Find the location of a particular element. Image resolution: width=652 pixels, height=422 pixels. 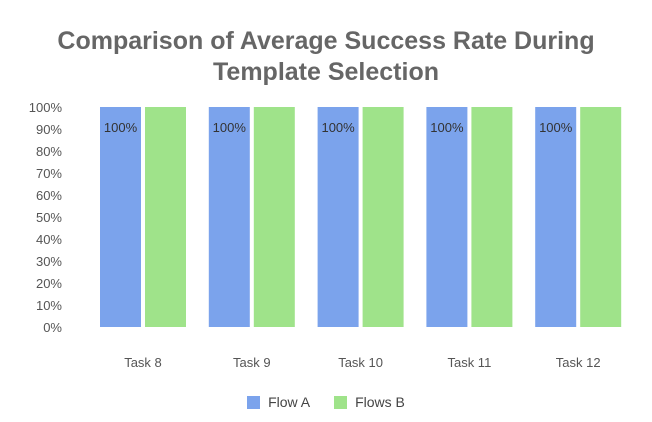

chart-title-line2: Template Selection is located at coordinates (326, 72).